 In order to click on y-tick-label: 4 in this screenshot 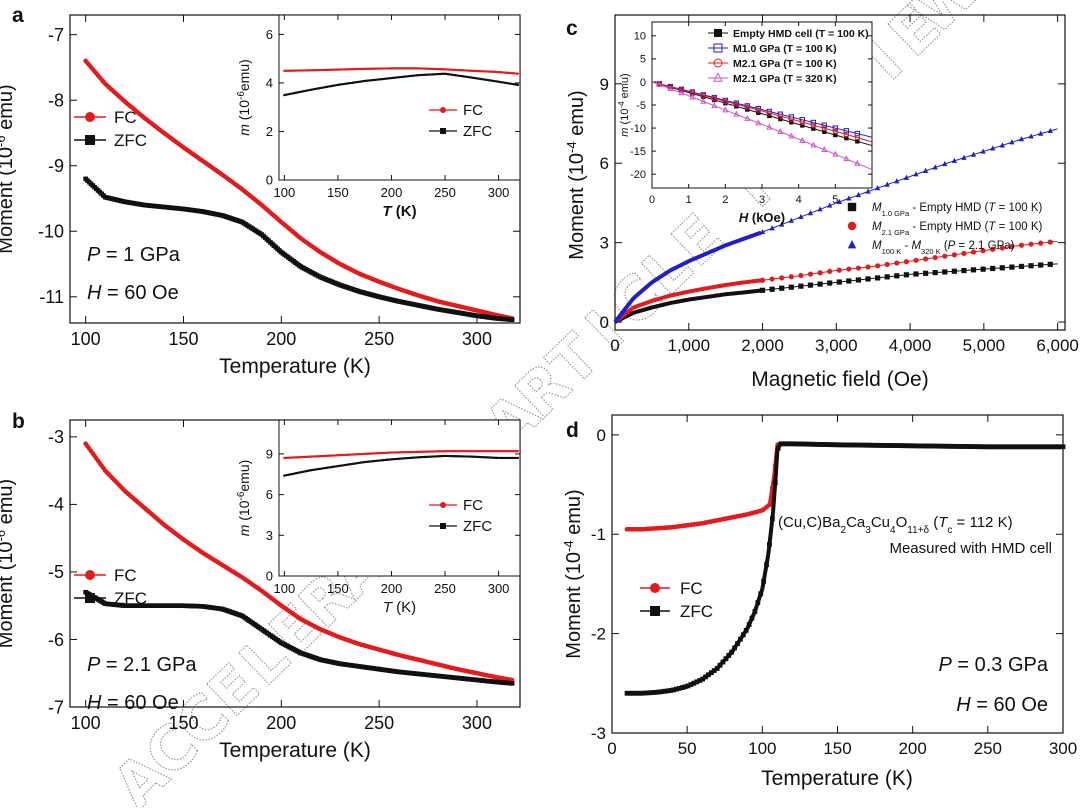, I will do `click(269, 82)`.